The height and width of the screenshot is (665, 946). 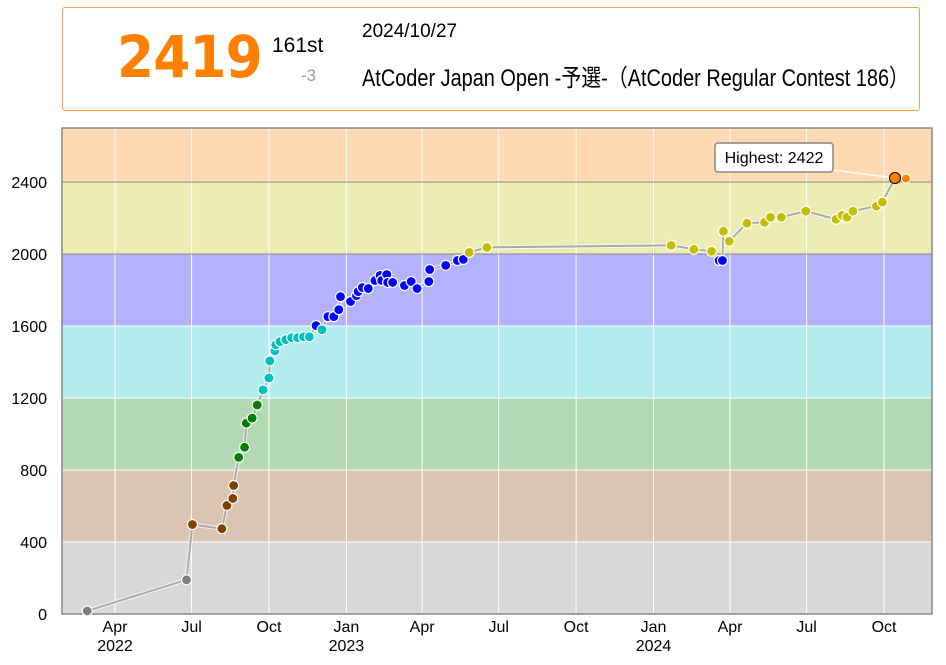 I want to click on y-tick-label: 2000, so click(x=29, y=255).